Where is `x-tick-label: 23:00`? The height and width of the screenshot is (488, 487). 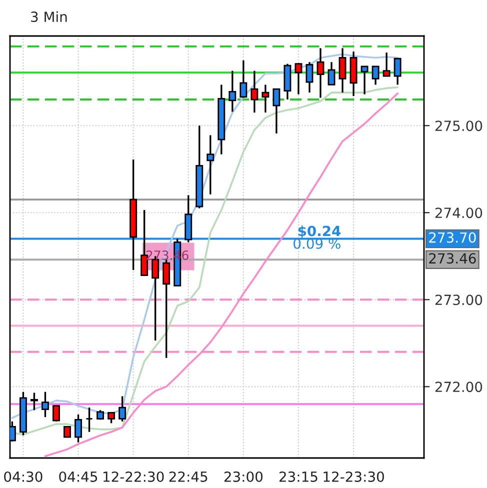
x-tick-label: 23:00 is located at coordinates (243, 476).